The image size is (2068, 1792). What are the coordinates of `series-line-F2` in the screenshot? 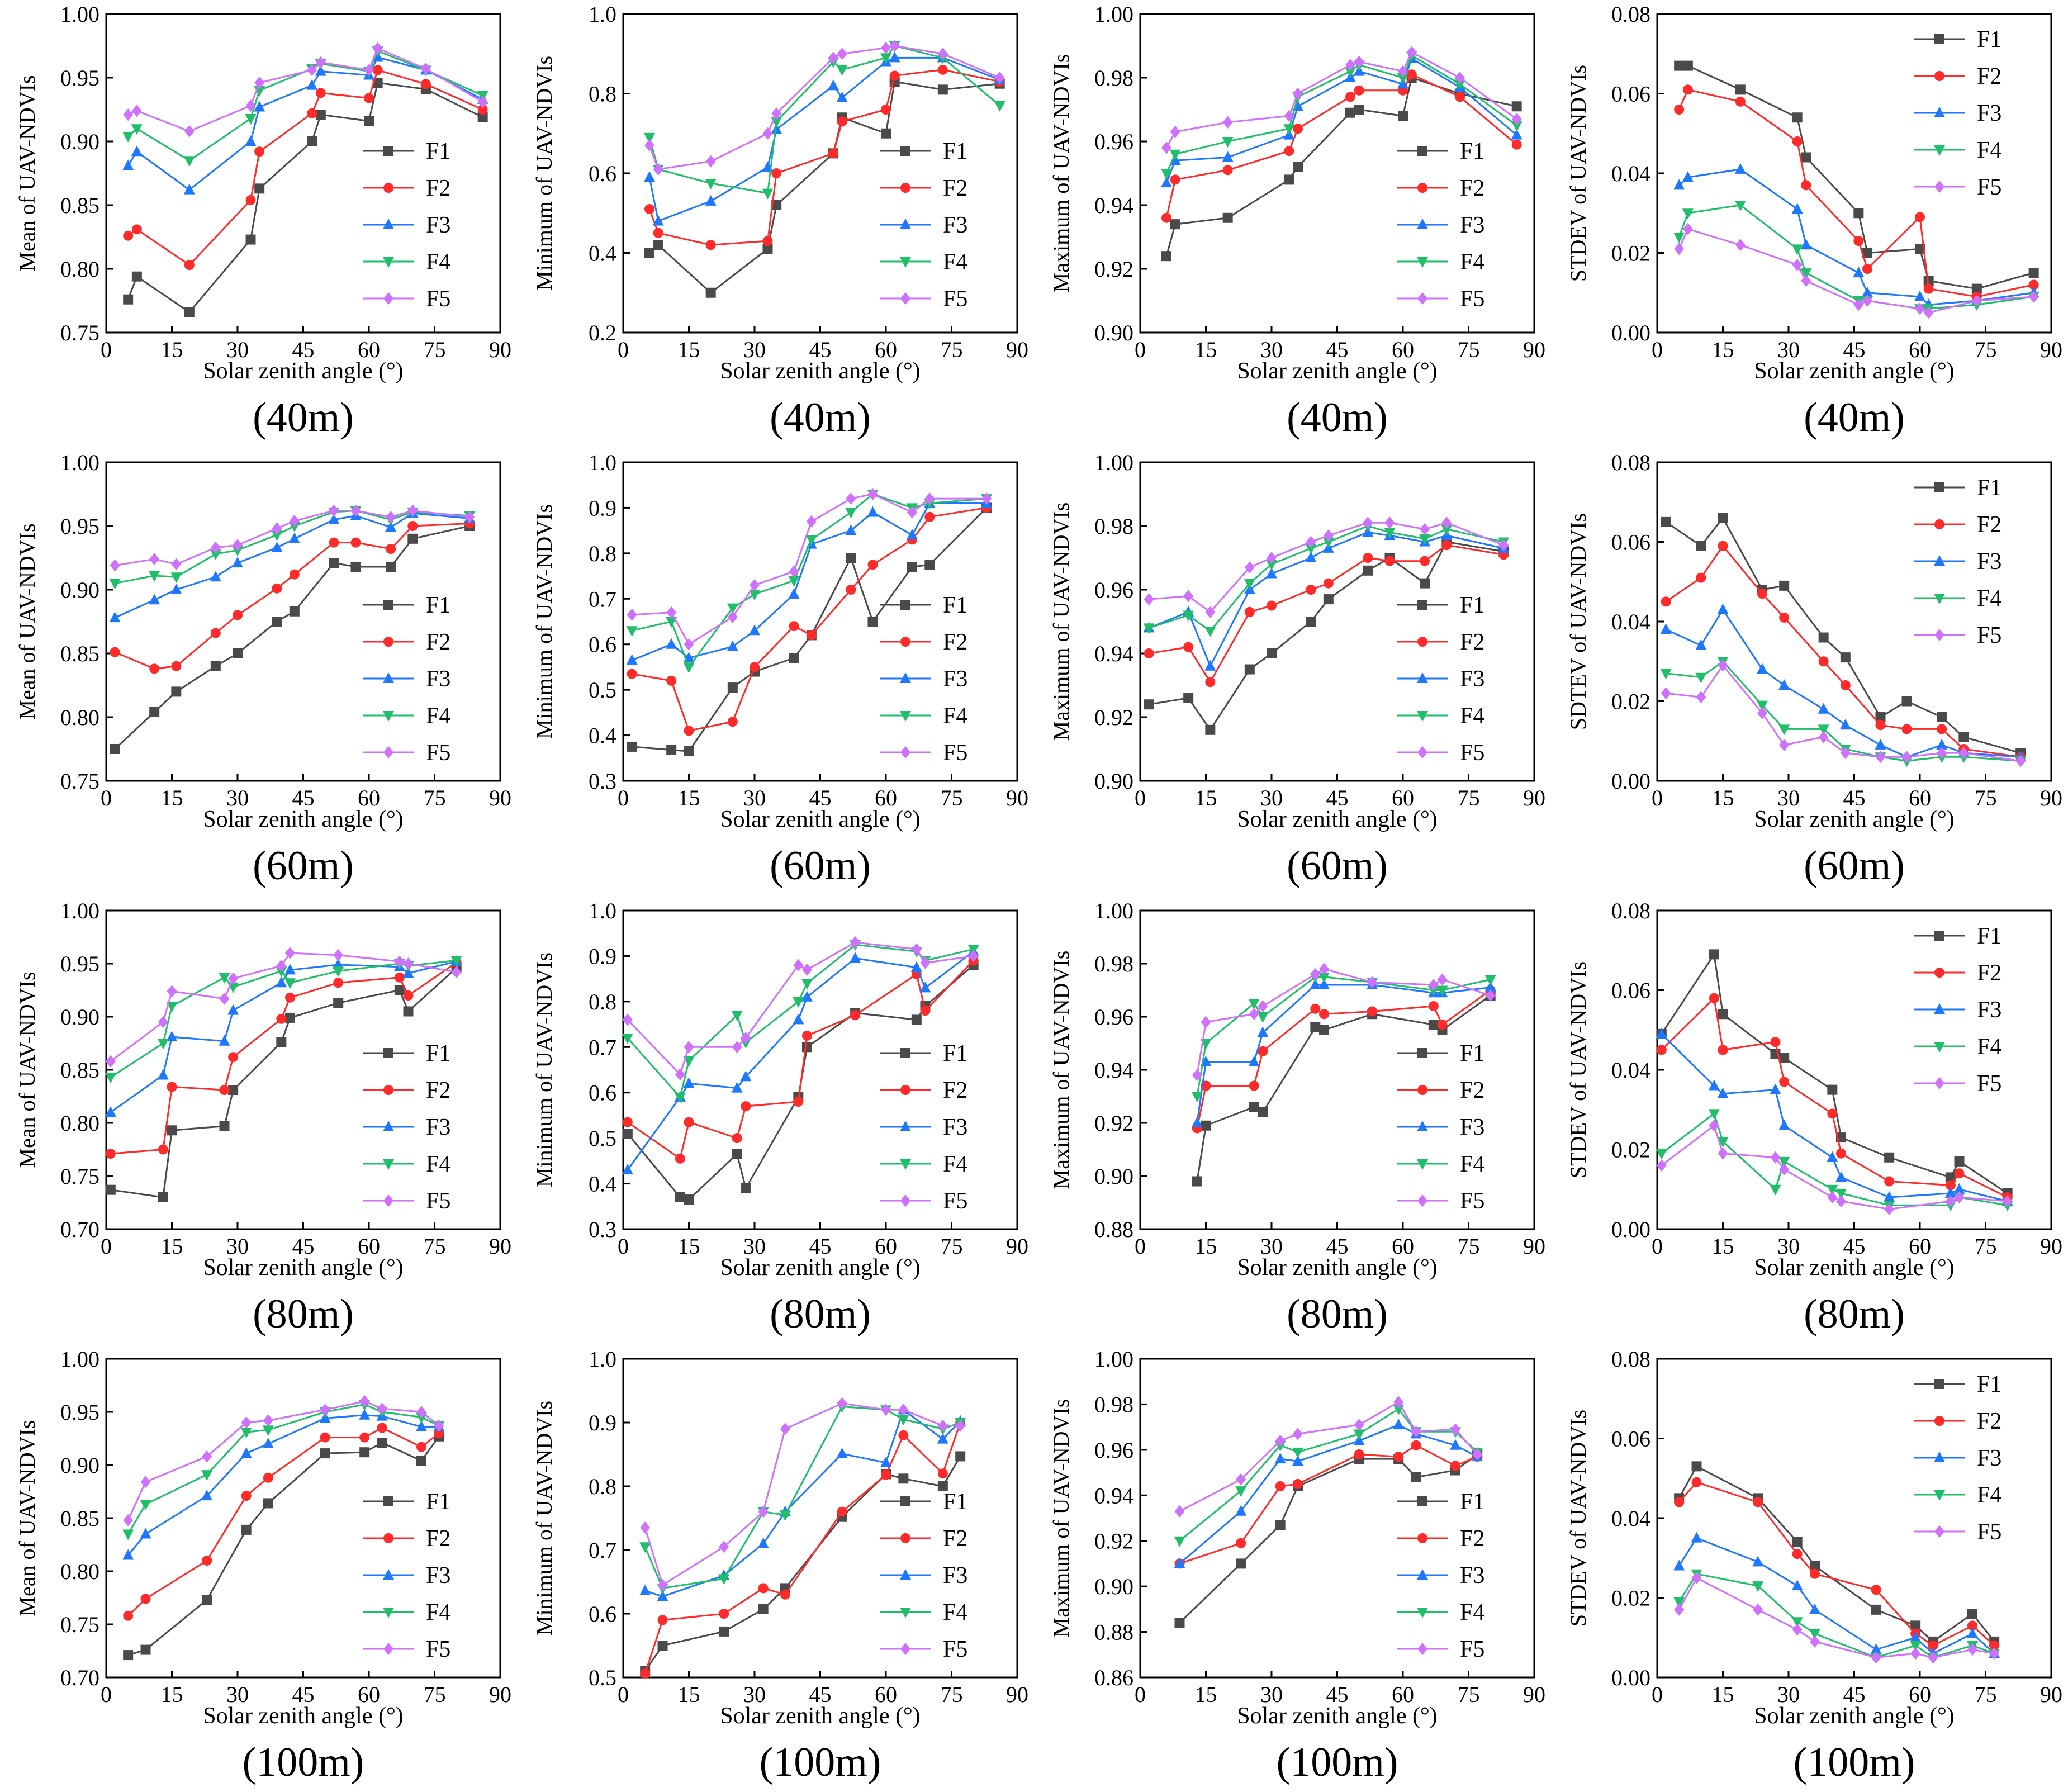 It's located at (283, 1058).